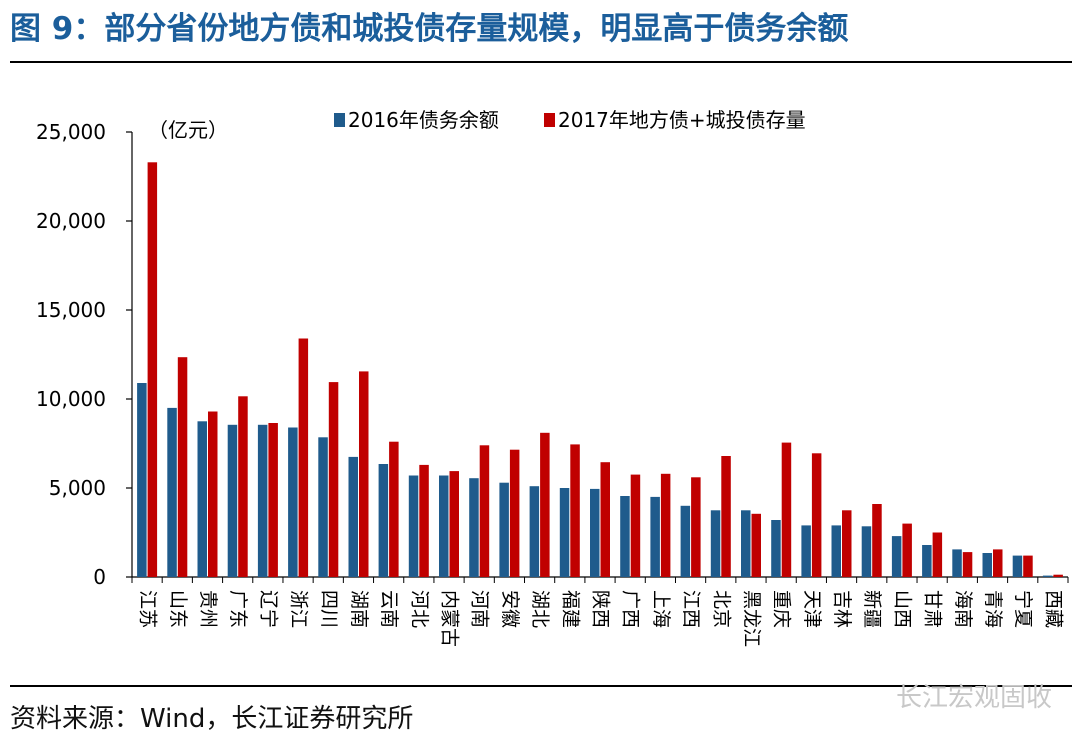  I want to click on x-tick-label: 北京, so click(721, 609).